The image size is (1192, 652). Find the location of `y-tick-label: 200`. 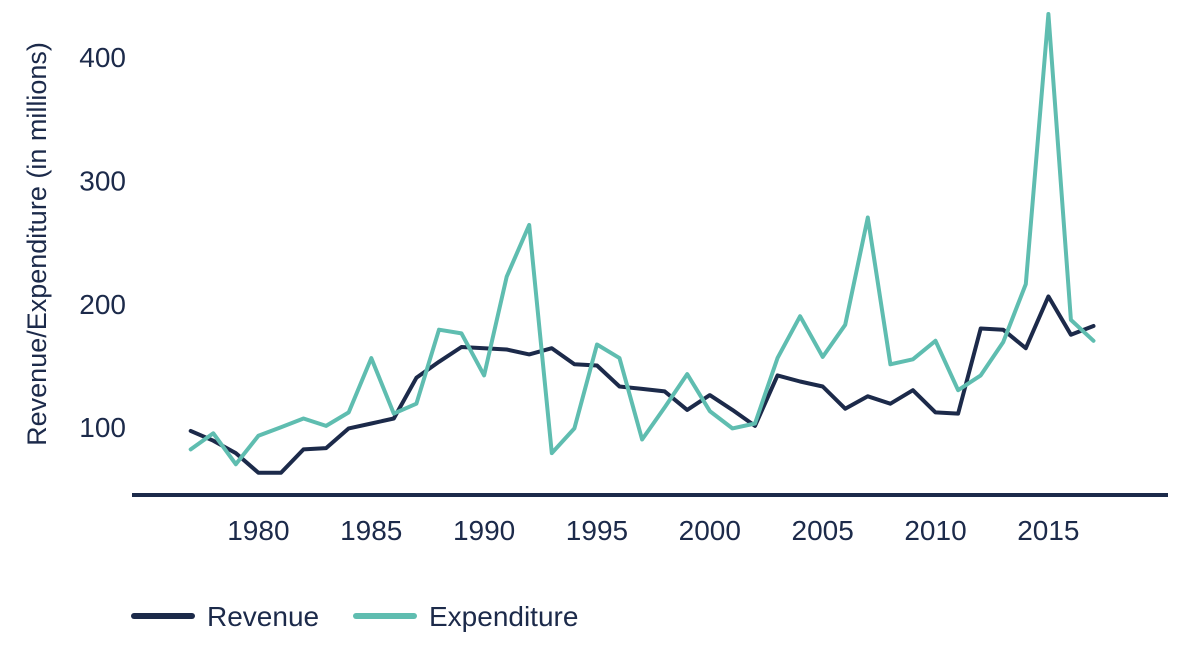

y-tick-label: 200 is located at coordinates (102, 304).